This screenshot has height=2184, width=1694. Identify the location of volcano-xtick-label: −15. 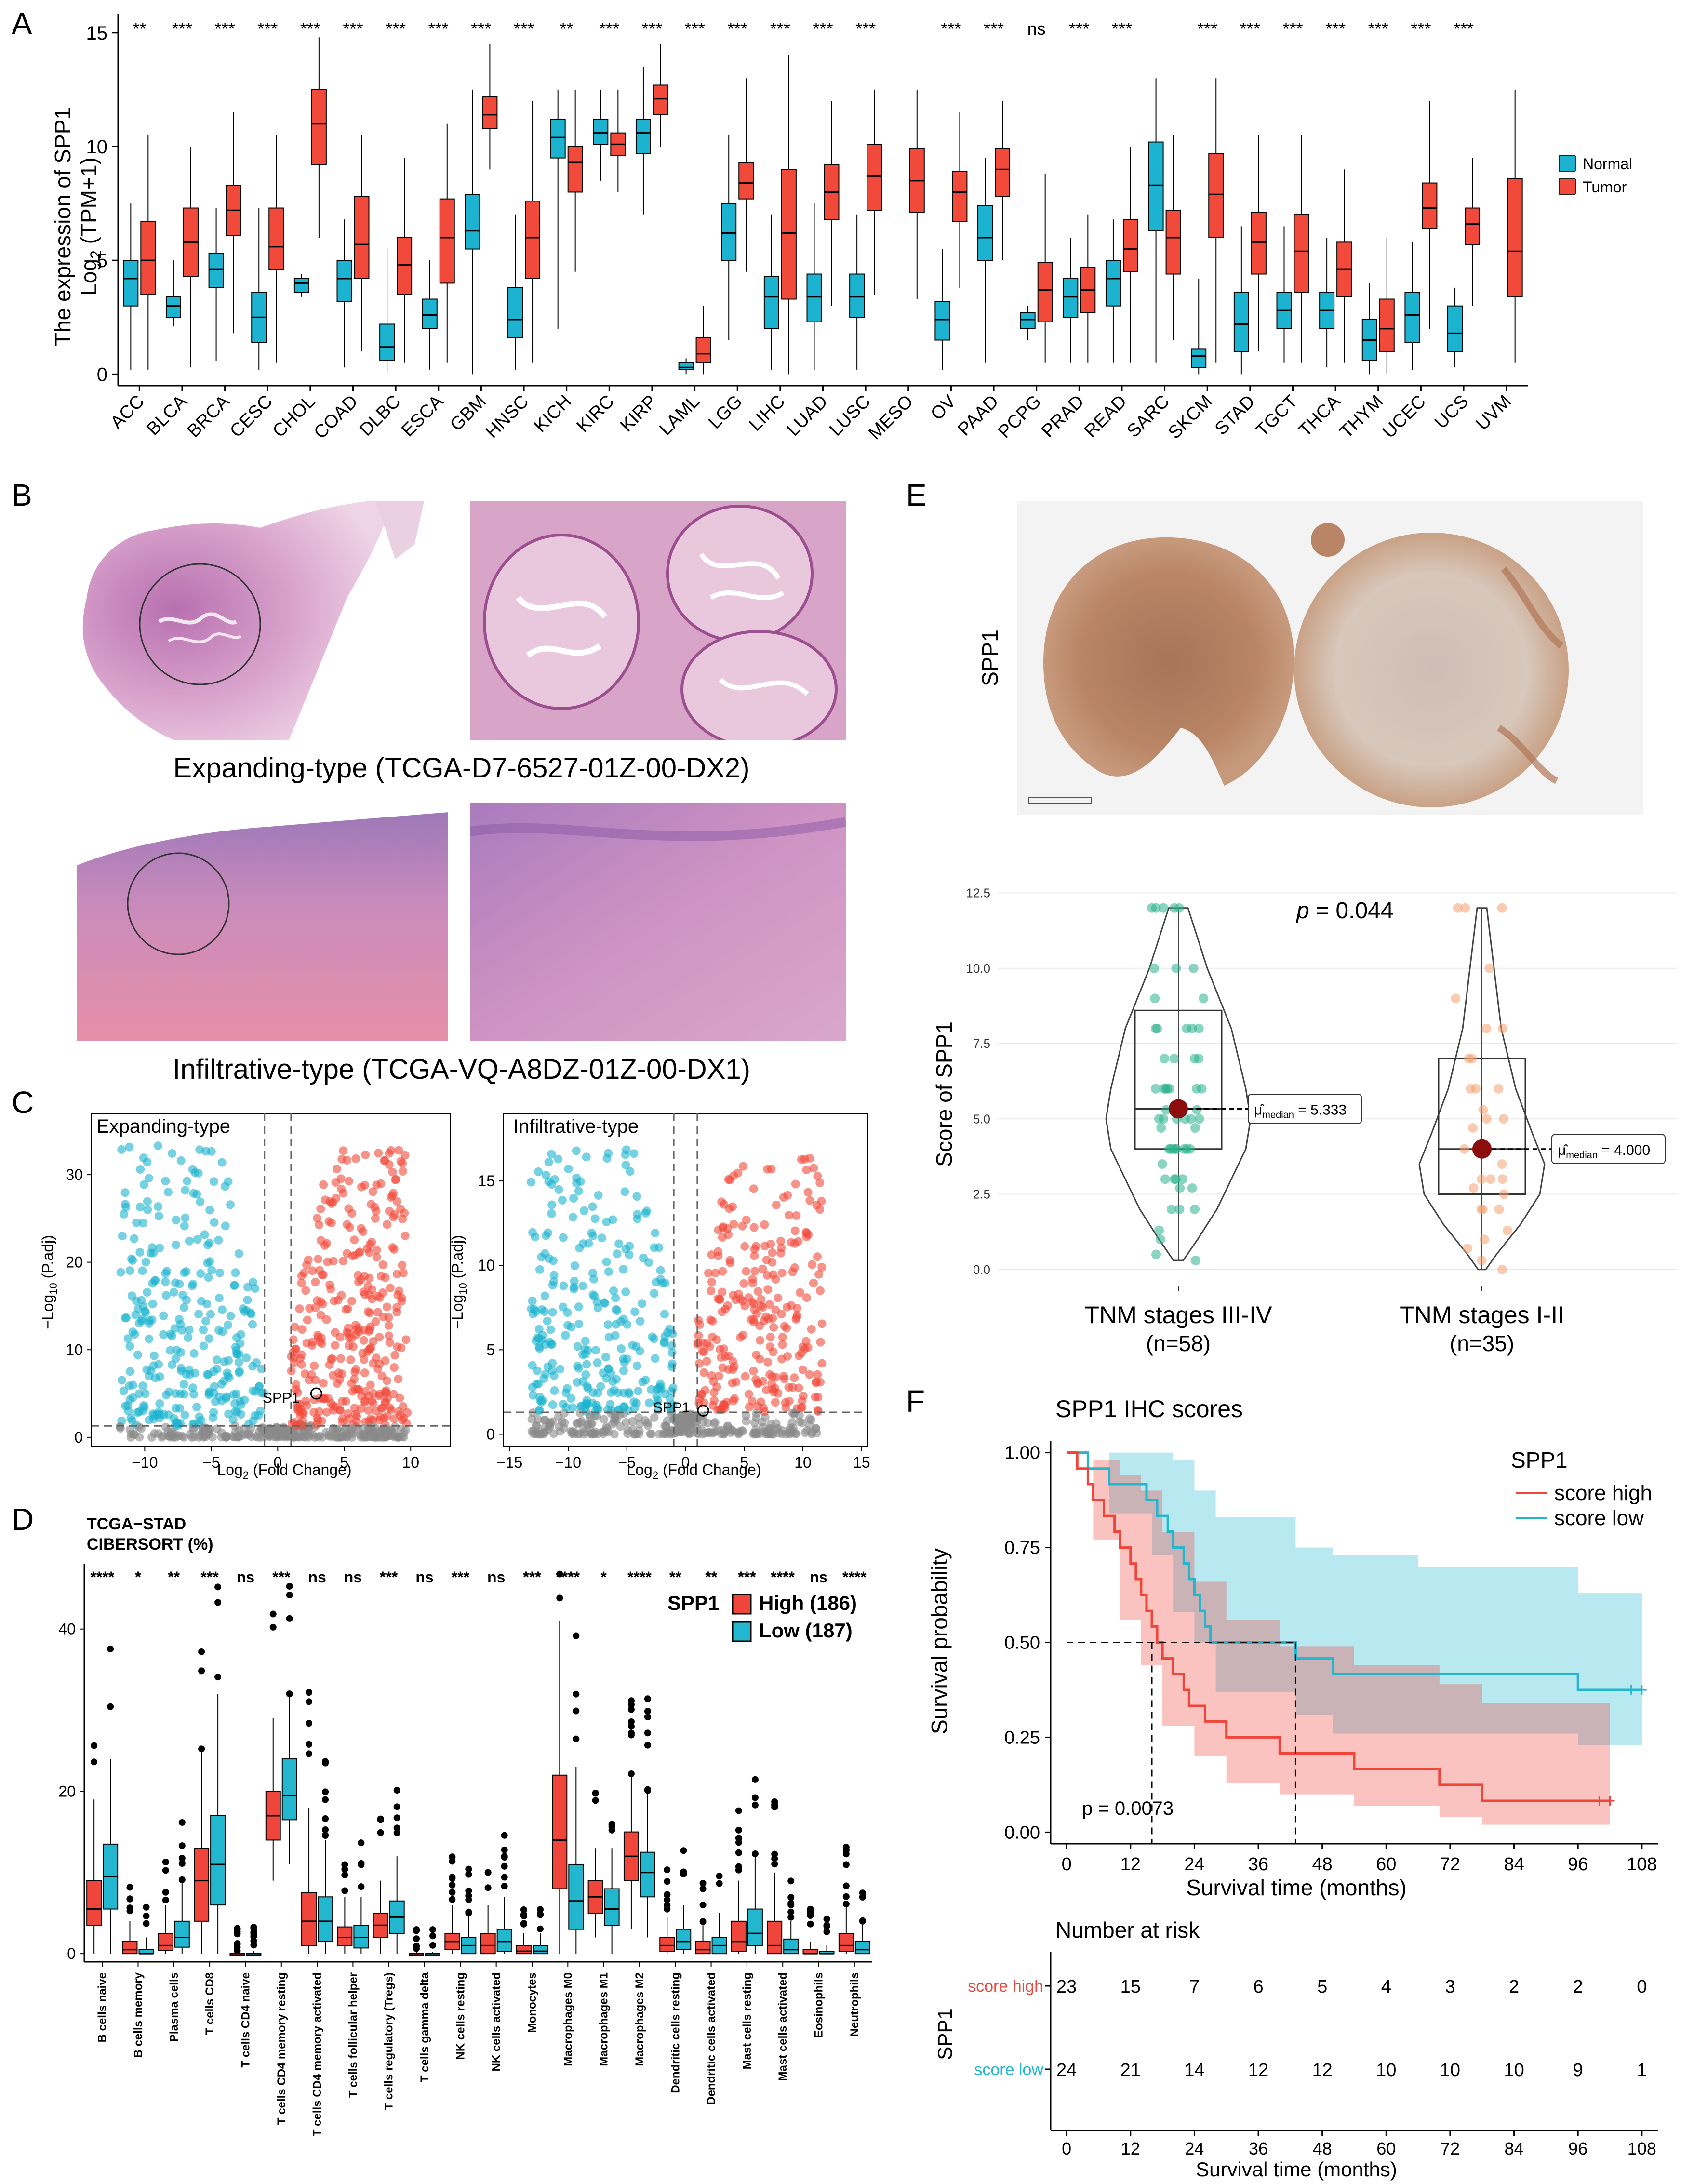
(509, 1462).